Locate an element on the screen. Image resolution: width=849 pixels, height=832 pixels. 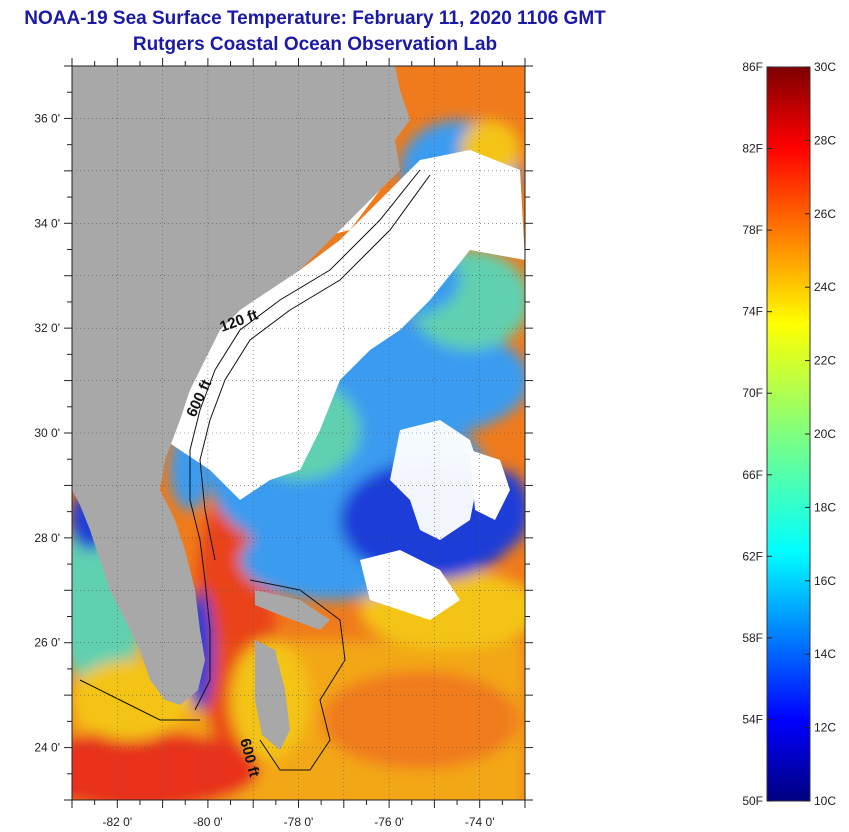
celsius-tick-label: 22C is located at coordinates (825, 361).